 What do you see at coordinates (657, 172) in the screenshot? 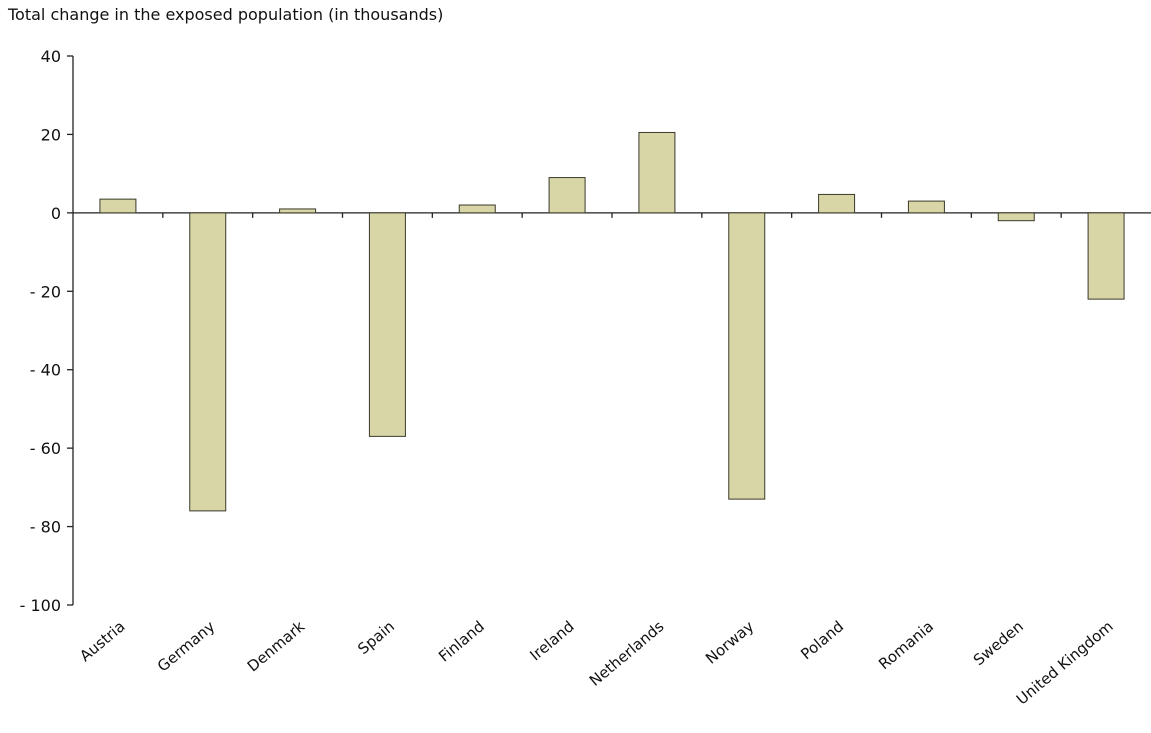
I see `bar-netherlands` at bounding box center [657, 172].